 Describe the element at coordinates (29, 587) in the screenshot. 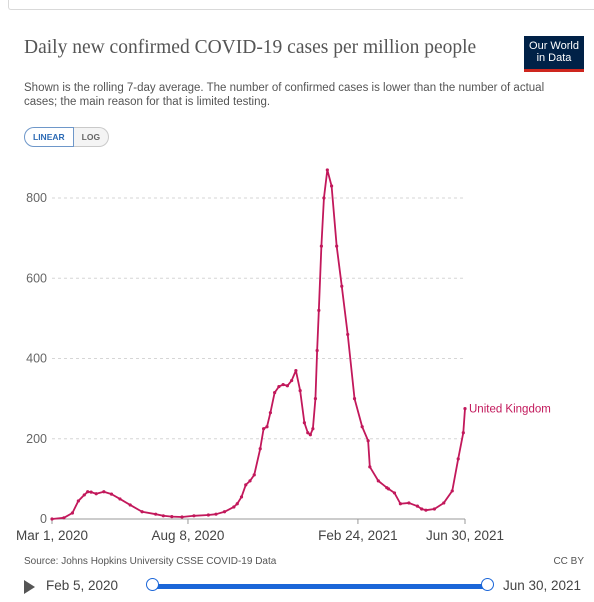

I see `play-icon` at that location.